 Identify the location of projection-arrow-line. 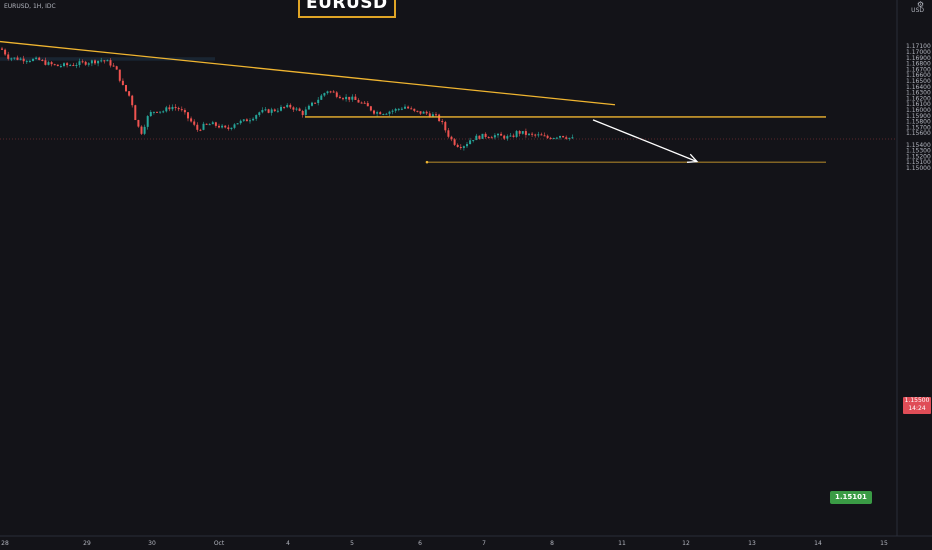
(645, 141).